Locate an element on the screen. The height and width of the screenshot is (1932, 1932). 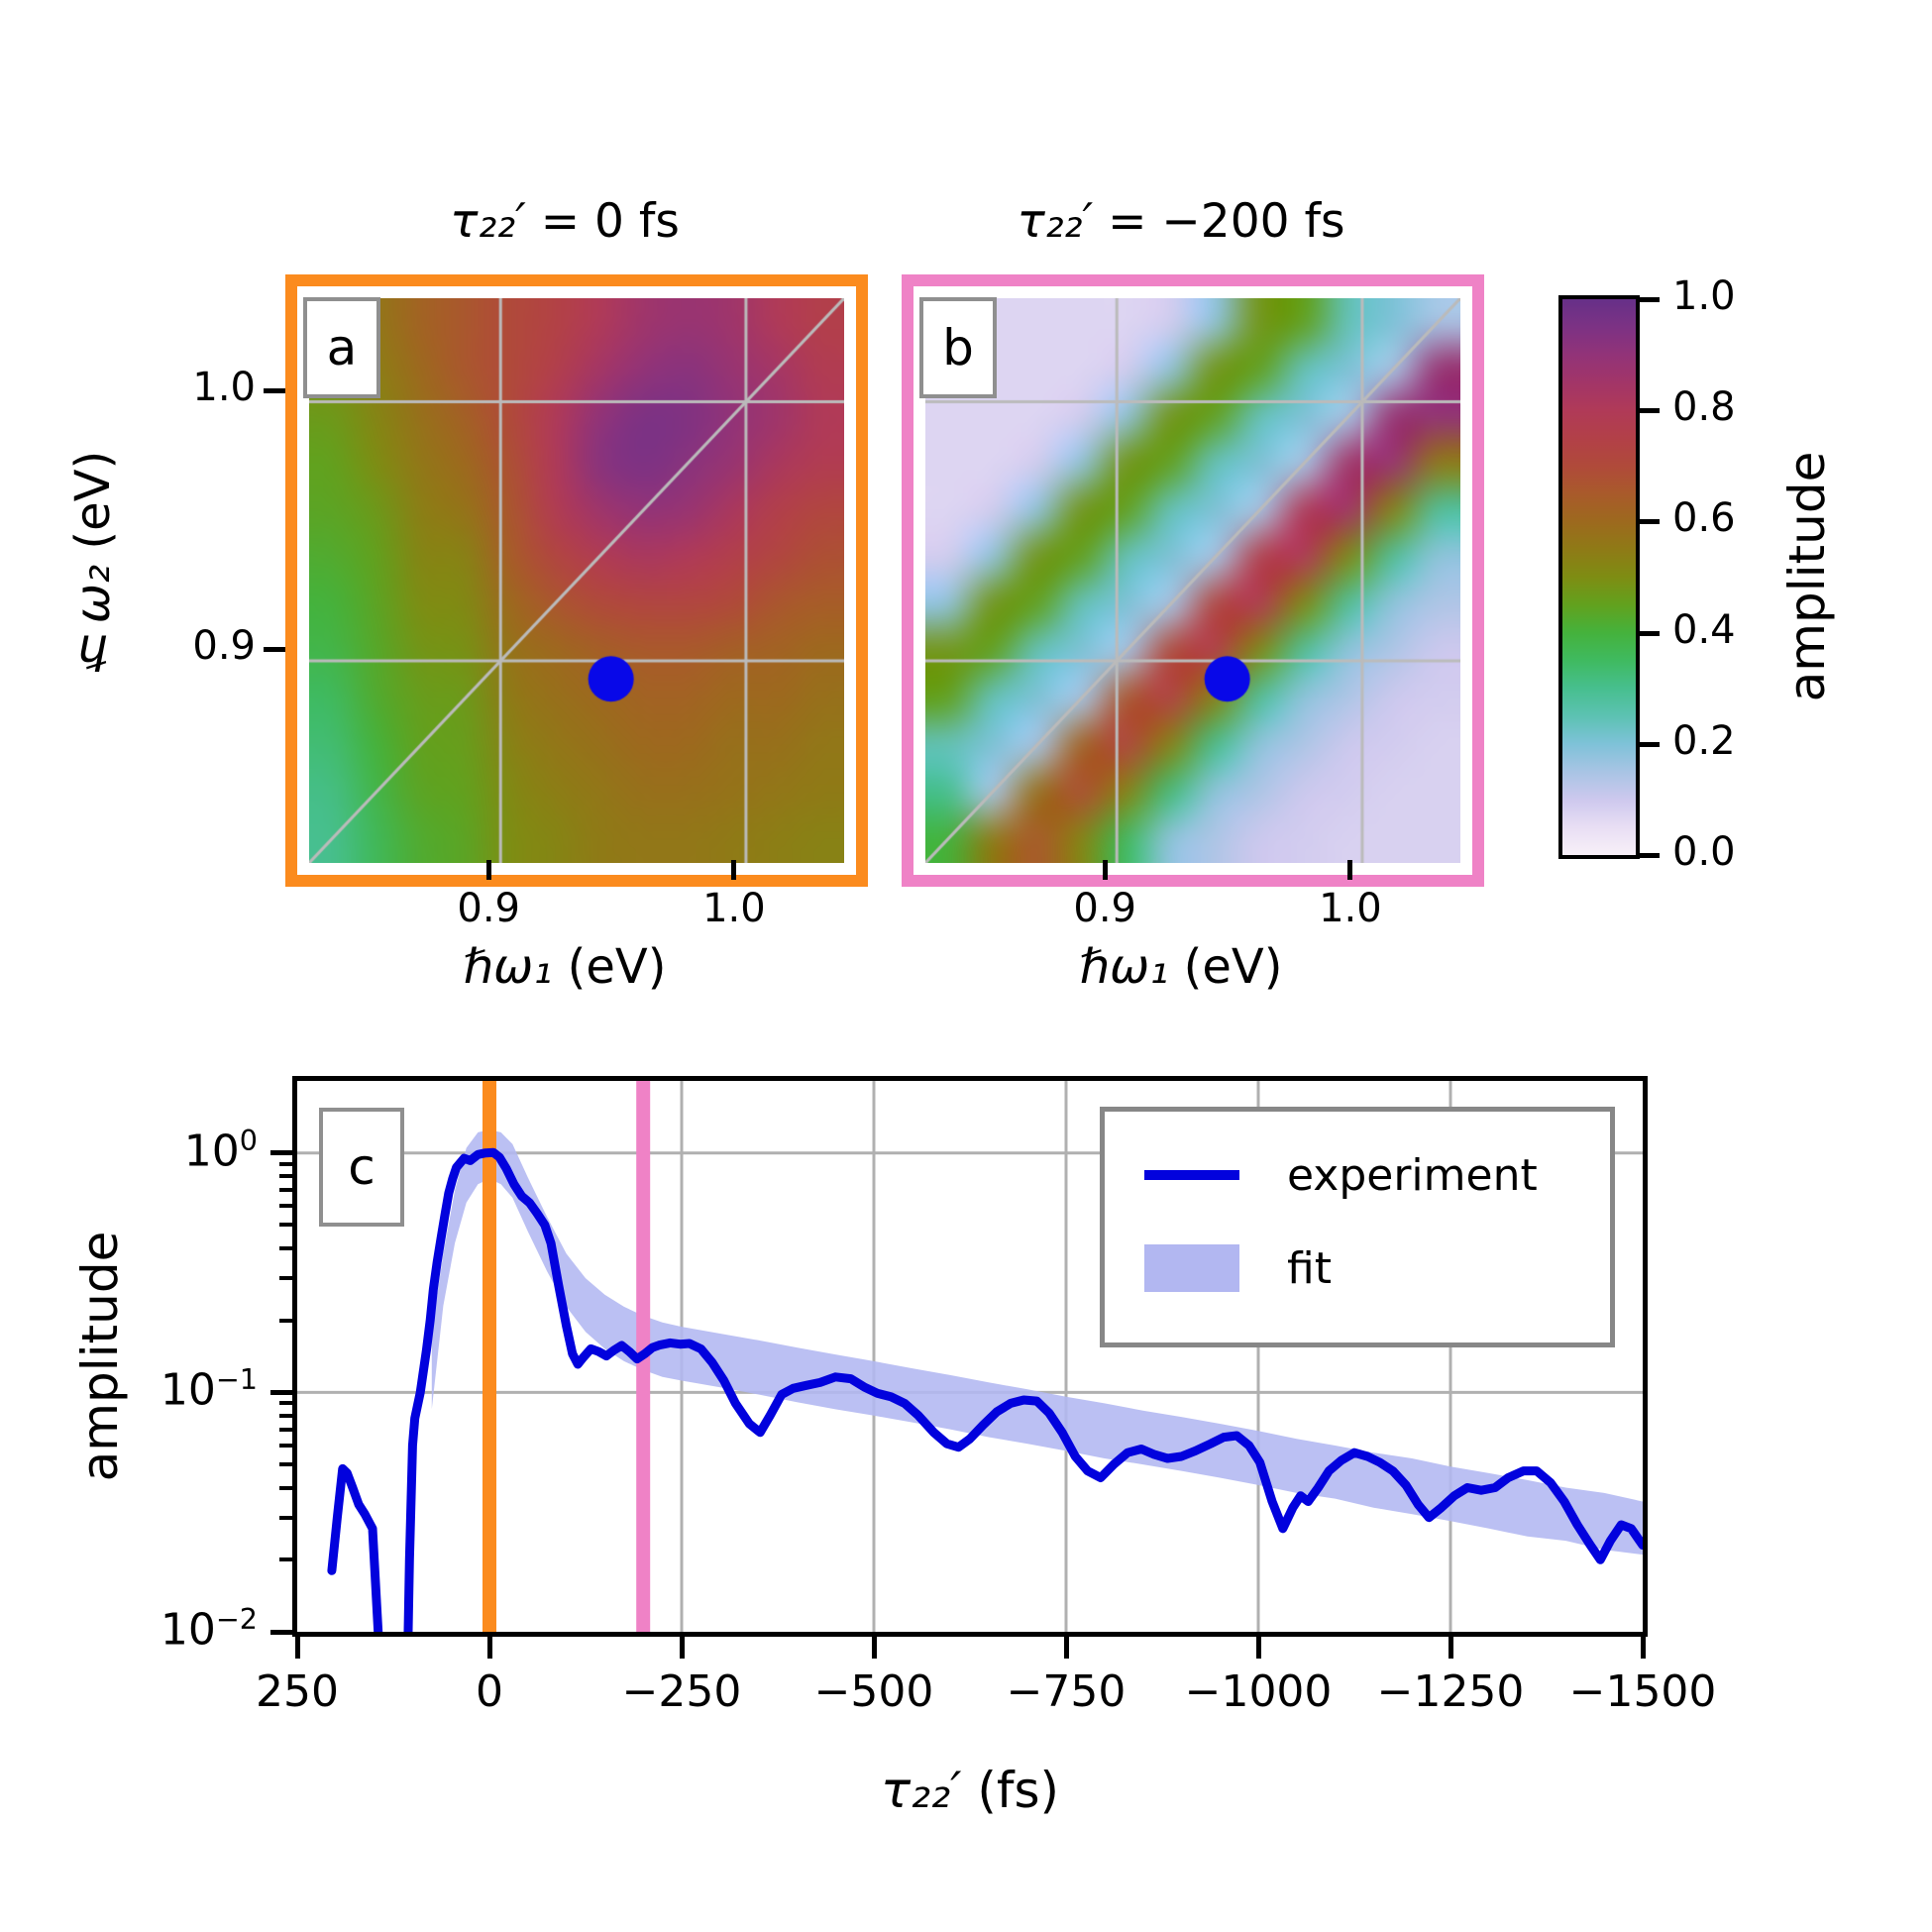
colorbar is located at coordinates (1599, 577).